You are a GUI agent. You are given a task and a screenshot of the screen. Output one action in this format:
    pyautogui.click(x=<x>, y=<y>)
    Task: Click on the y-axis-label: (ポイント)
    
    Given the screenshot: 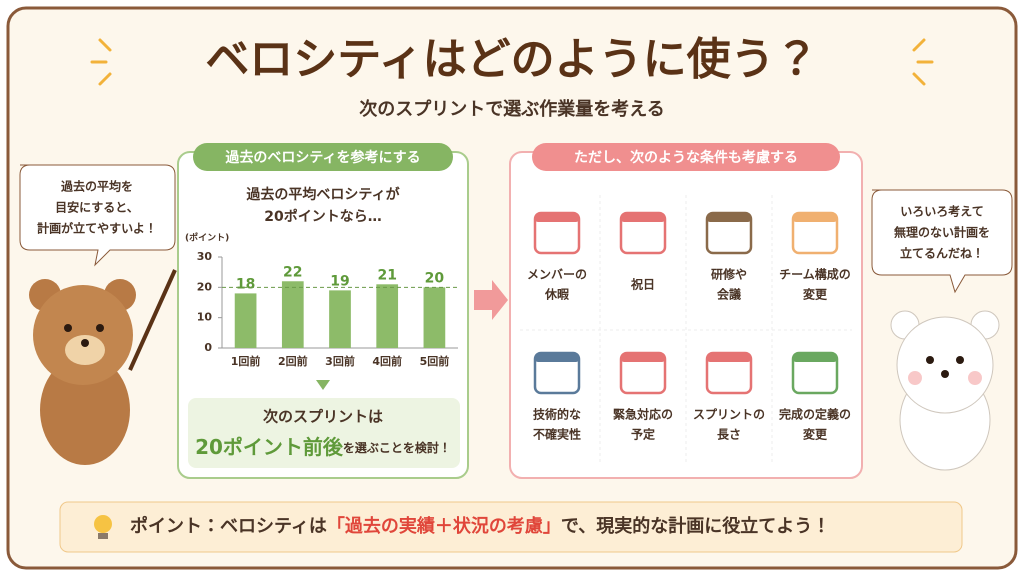 What is the action you would take?
    pyautogui.click(x=207, y=238)
    